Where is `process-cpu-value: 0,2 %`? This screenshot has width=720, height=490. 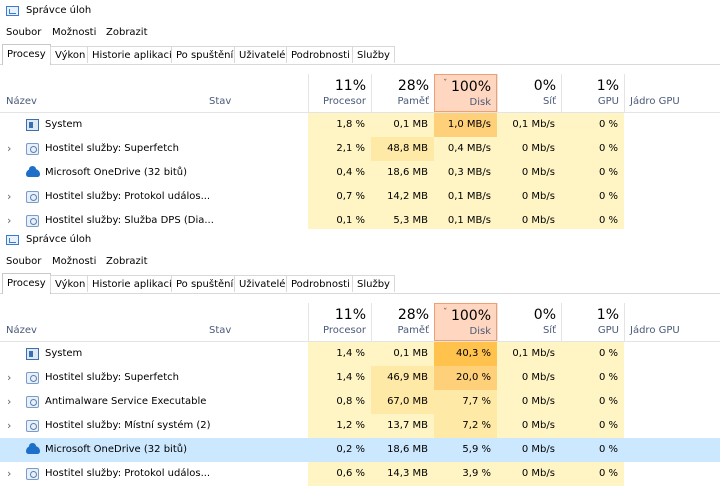
process-cpu-value: 0,2 % is located at coordinates (339, 450).